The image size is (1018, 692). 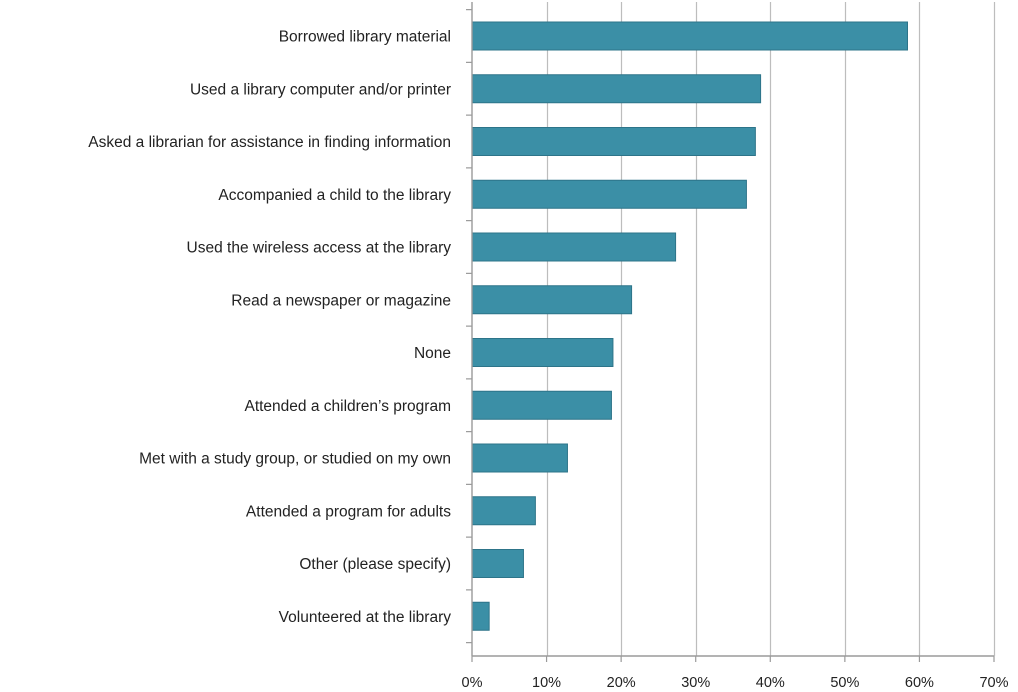 What do you see at coordinates (365, 37) in the screenshot?
I see `category-label: Borrowed library material` at bounding box center [365, 37].